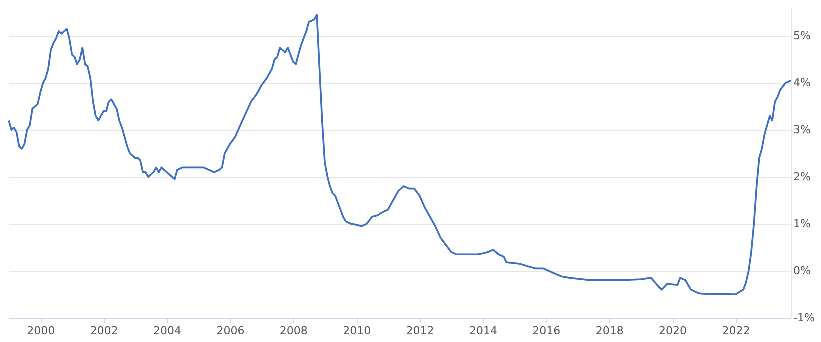 The image size is (821, 342). I want to click on x-tick-label: 2006, so click(230, 331).